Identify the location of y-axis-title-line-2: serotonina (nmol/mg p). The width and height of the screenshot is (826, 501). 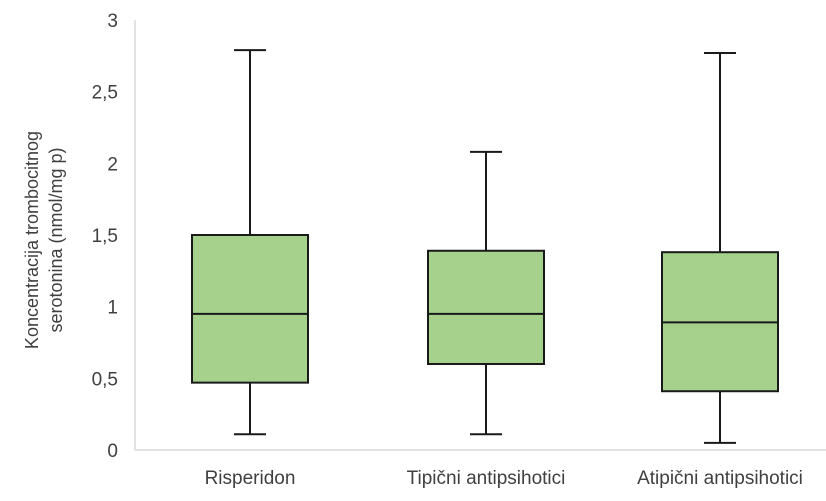
(56, 239).